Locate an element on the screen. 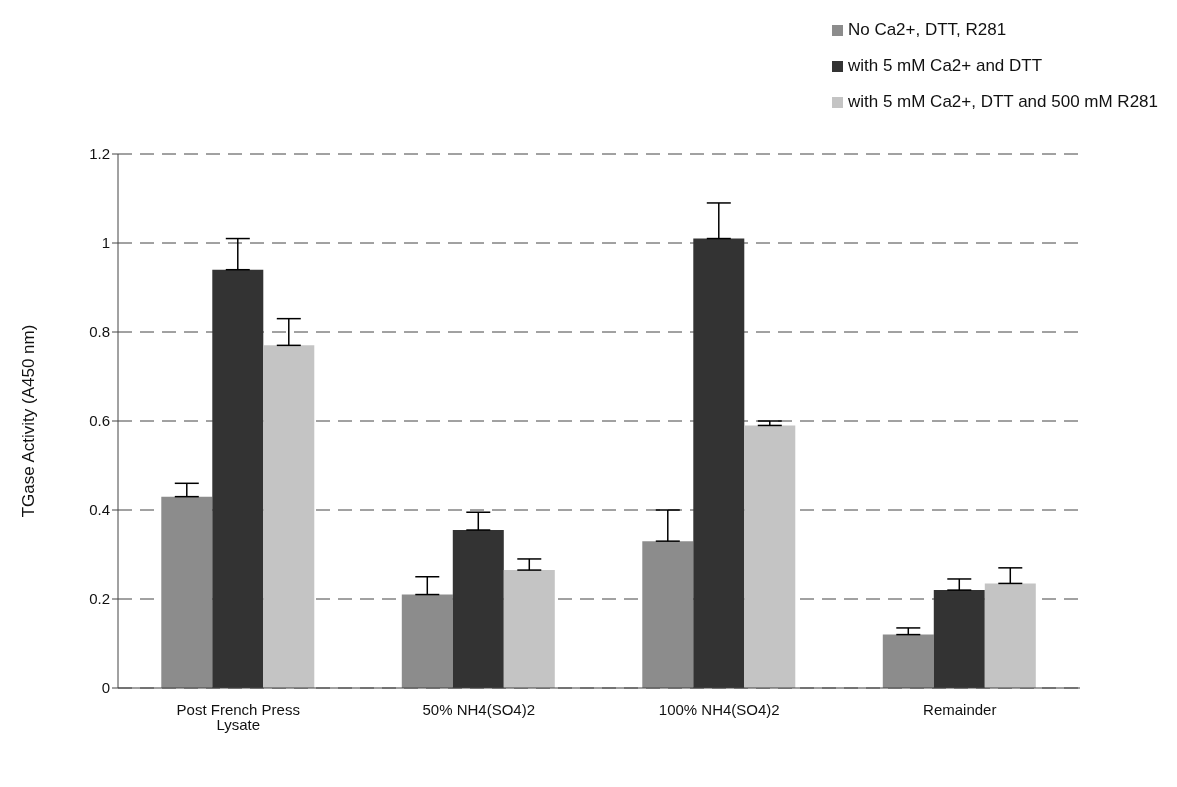 The image size is (1177, 787). x-tick-label: Remainder is located at coordinates (960, 709).